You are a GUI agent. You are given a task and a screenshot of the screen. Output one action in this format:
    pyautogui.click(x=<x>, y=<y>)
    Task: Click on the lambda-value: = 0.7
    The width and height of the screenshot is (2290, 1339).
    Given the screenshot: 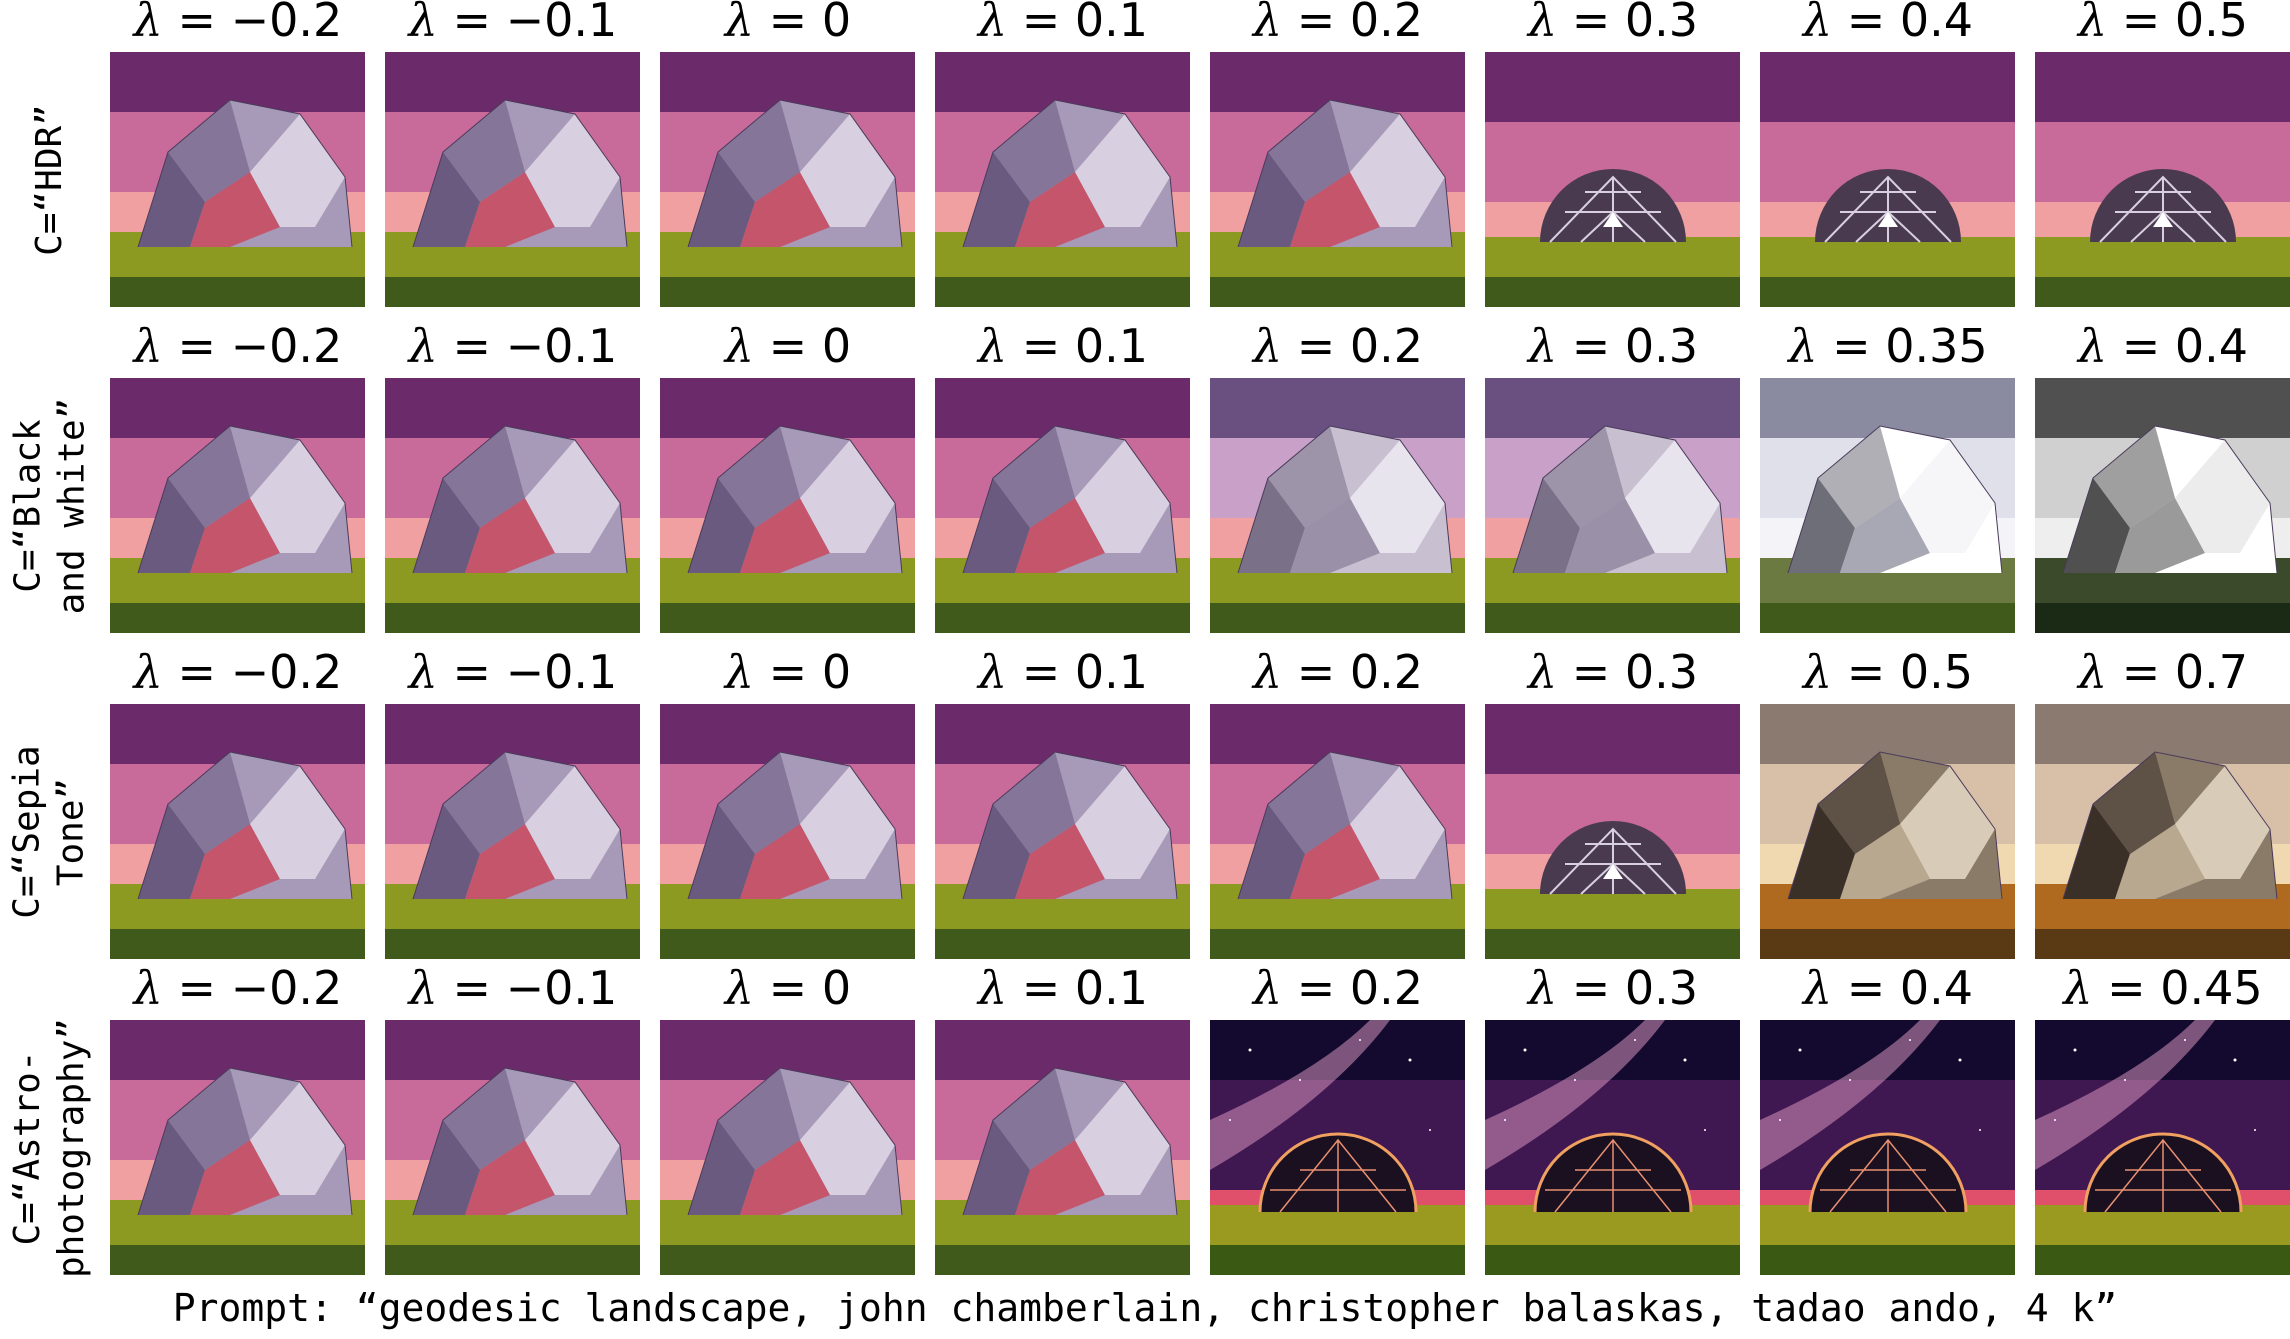 What is the action you would take?
    pyautogui.click(x=2178, y=672)
    